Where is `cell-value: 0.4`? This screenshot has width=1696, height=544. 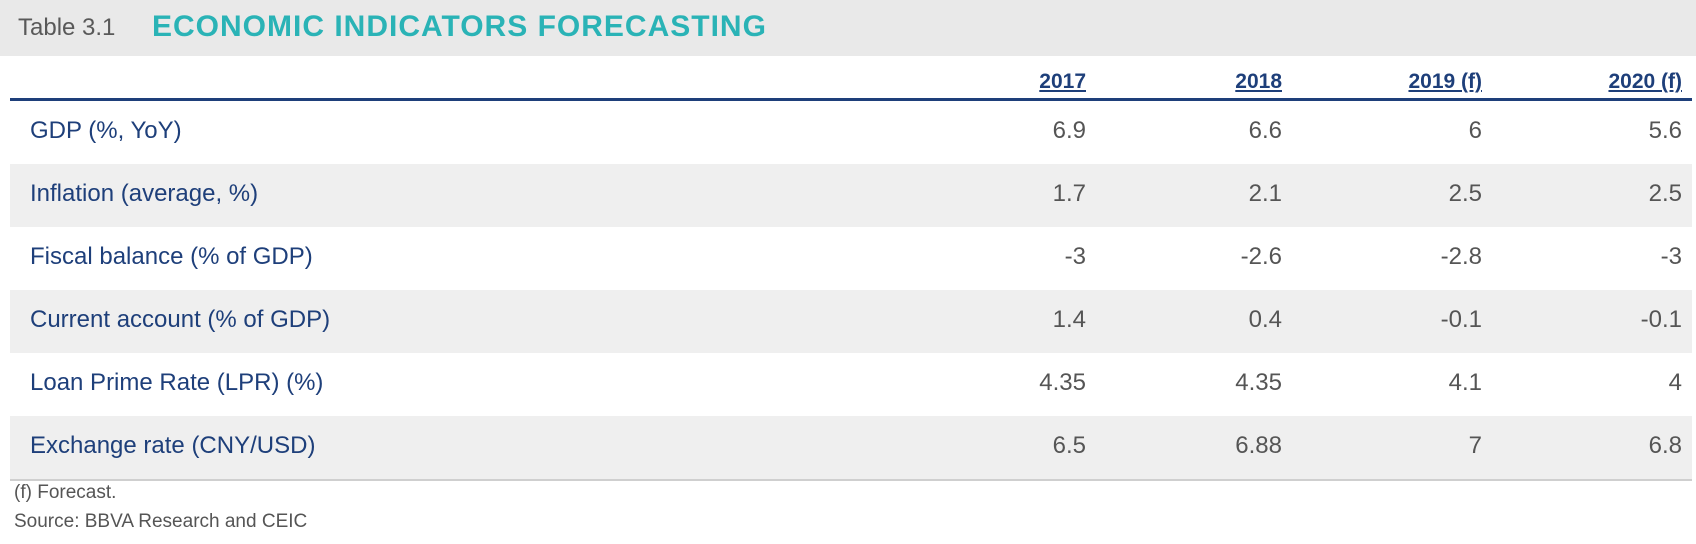
cell-value: 0.4 is located at coordinates (1265, 319).